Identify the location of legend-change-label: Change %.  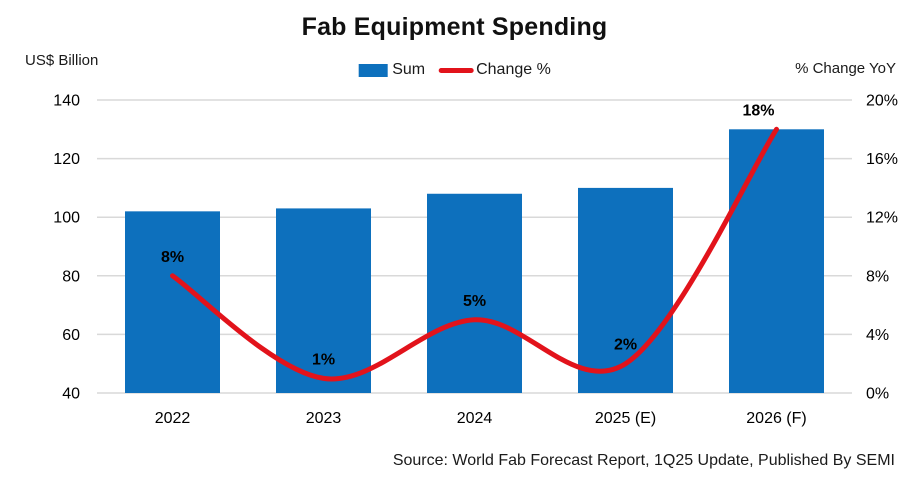
(513, 69).